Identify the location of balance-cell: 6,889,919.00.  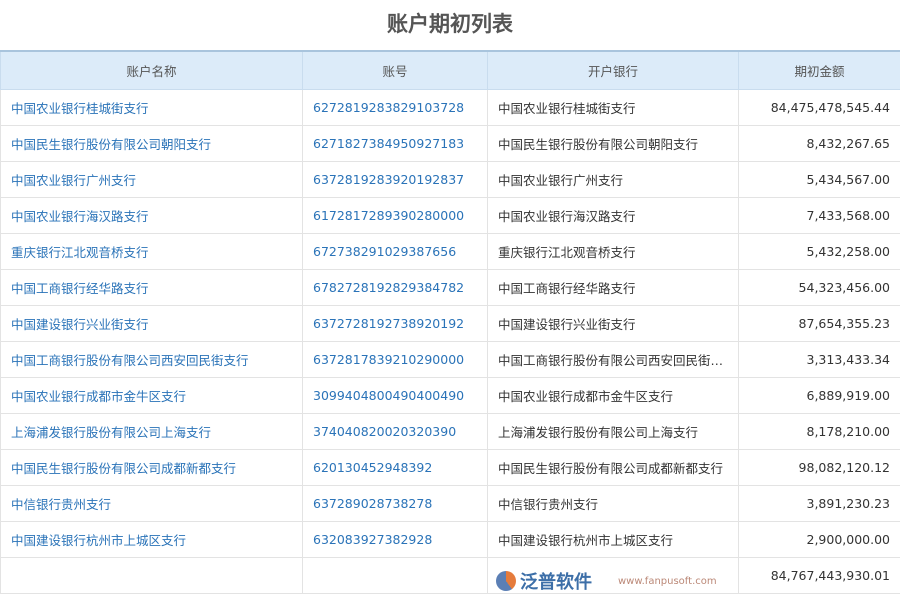
(819, 395).